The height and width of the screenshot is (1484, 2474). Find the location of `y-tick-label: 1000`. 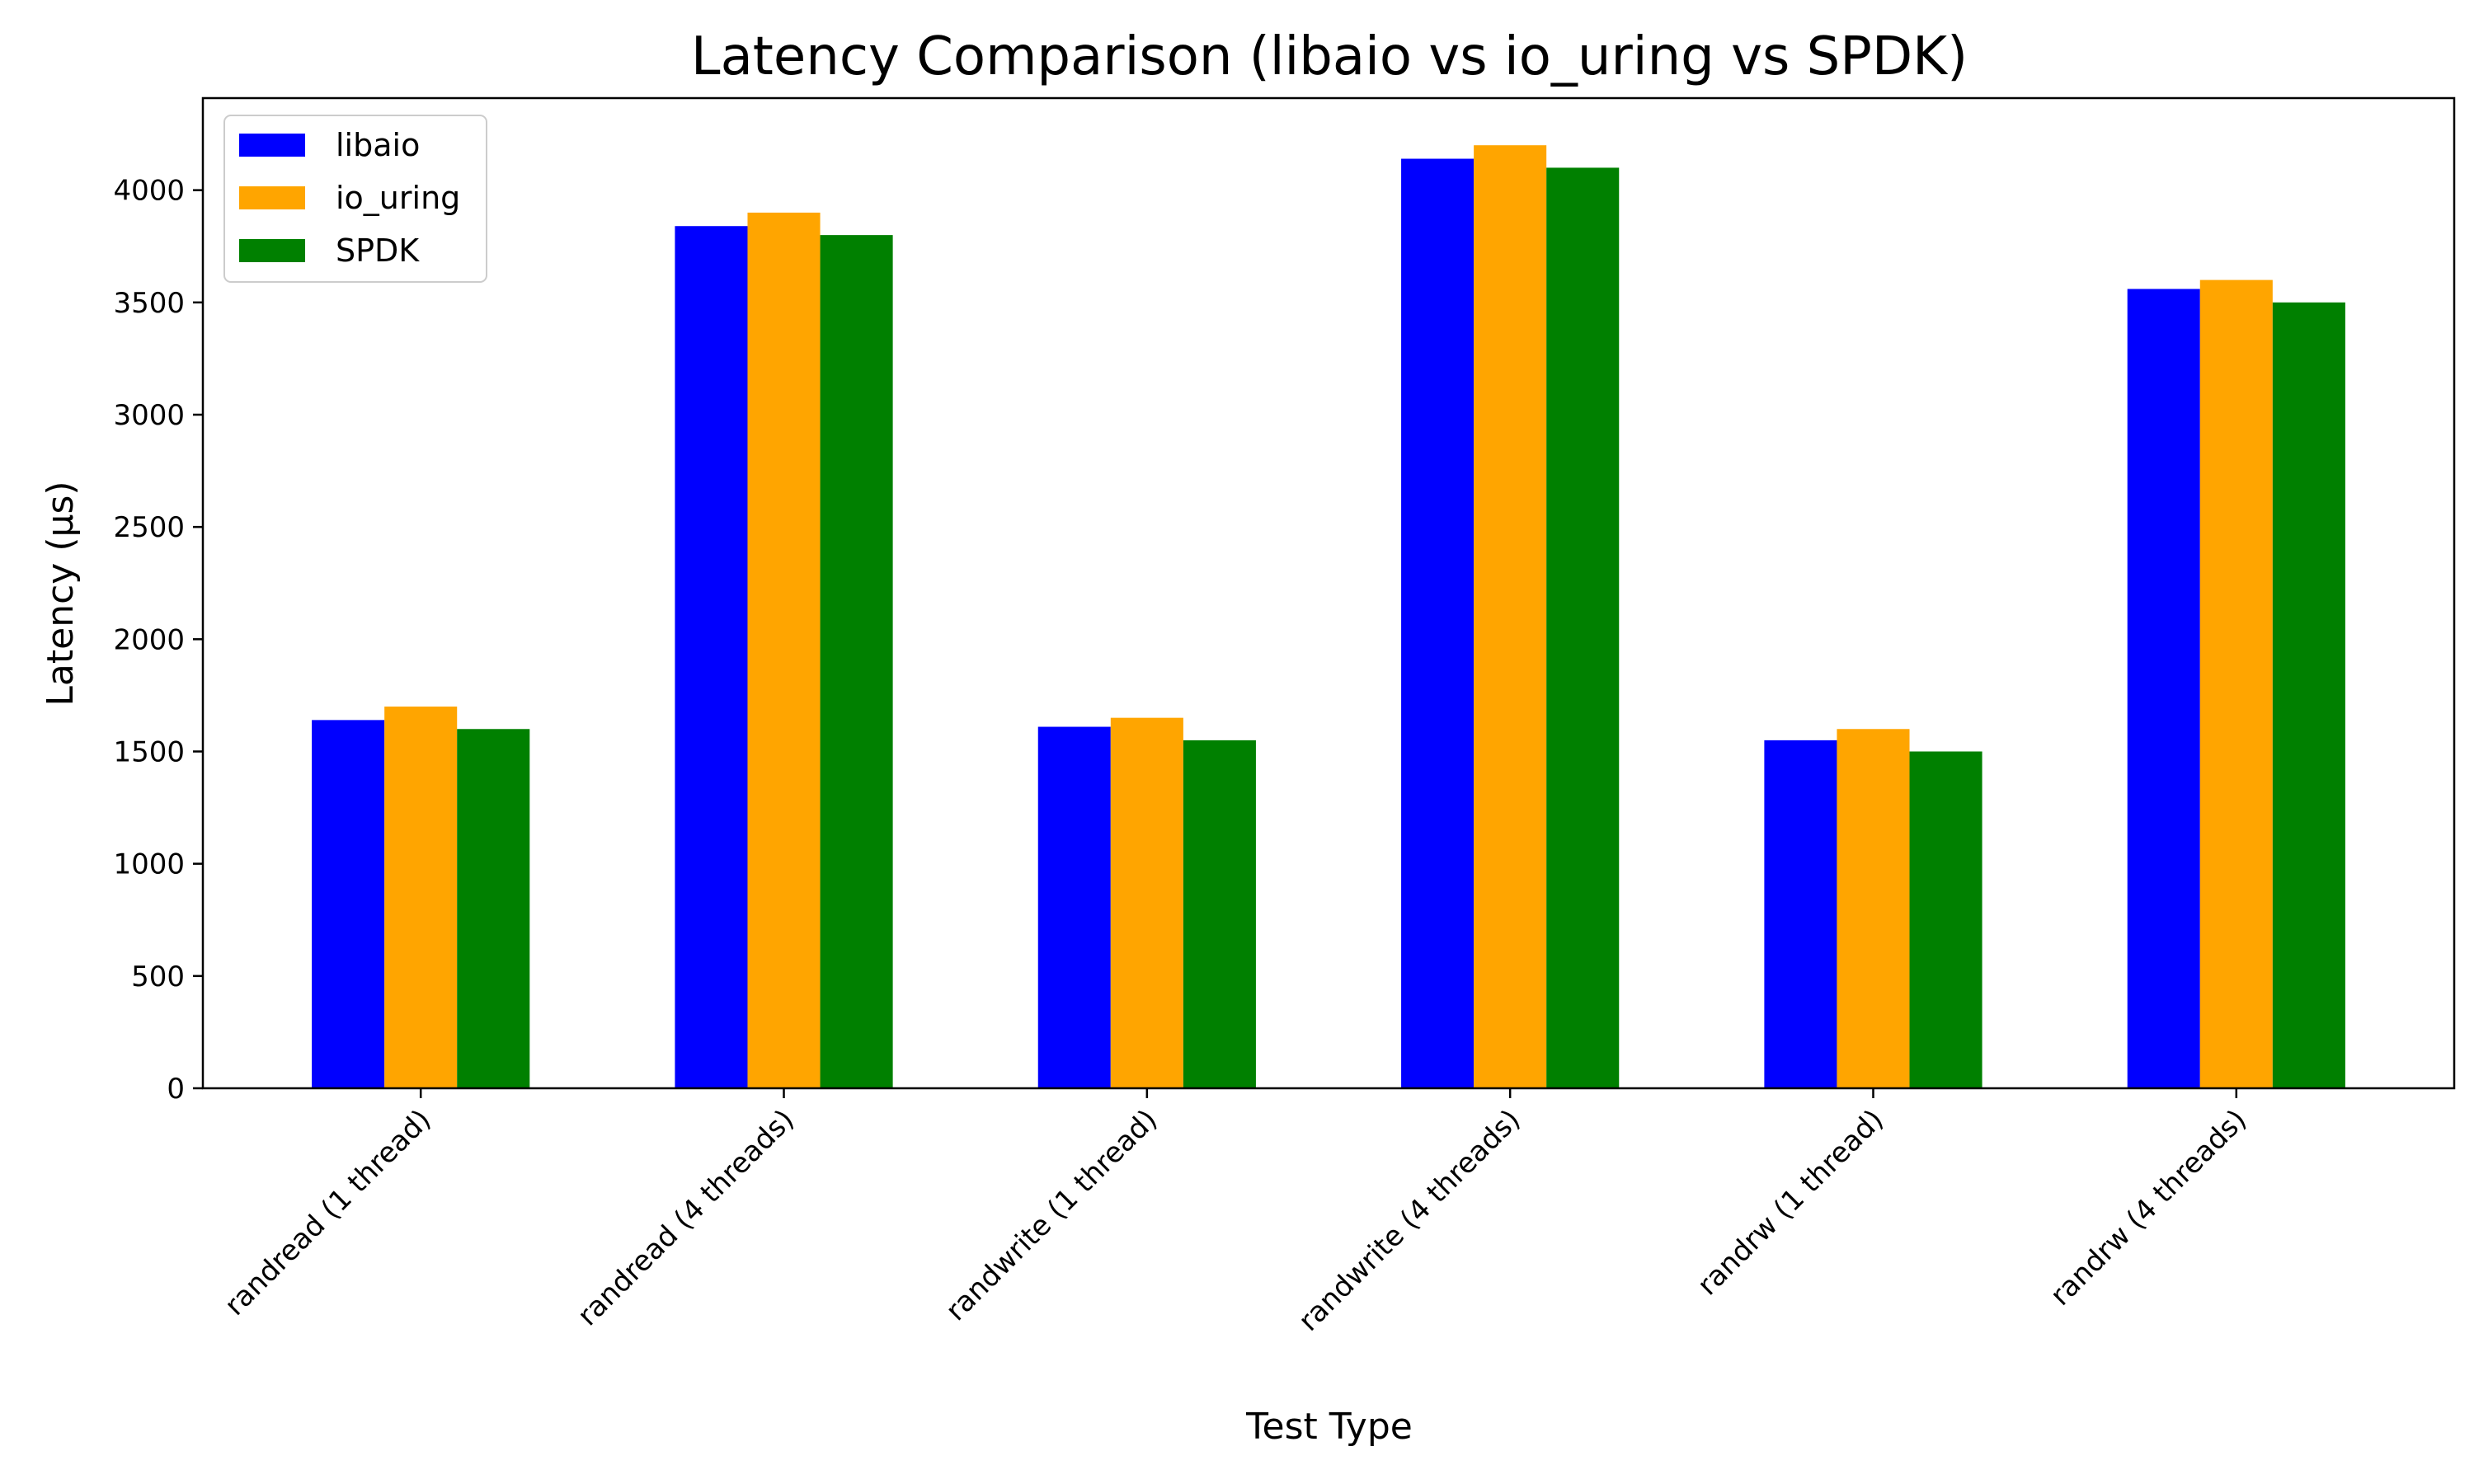

y-tick-label: 1000 is located at coordinates (149, 864).